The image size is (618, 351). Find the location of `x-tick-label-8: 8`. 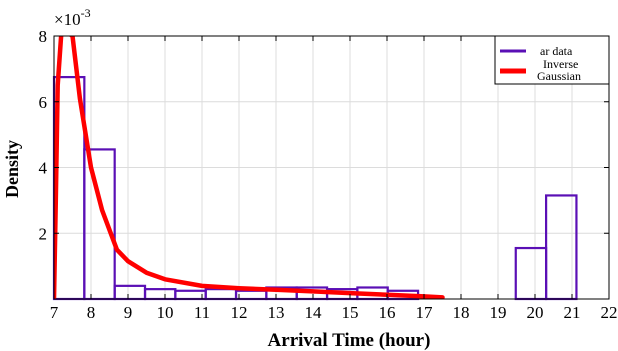

x-tick-label-8: 8 is located at coordinates (91, 312).